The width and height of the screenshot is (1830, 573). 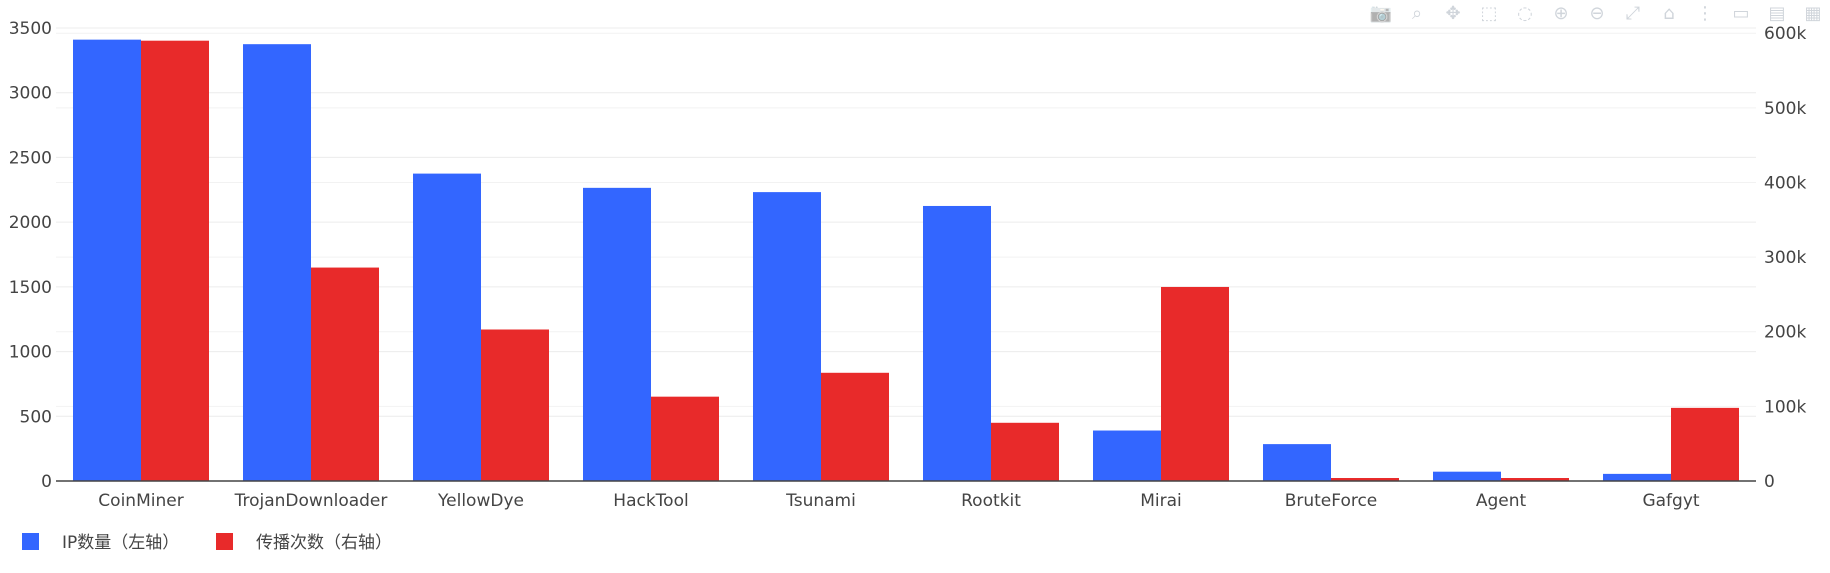 What do you see at coordinates (277, 263) in the screenshot?
I see `bar-ip-count-trojandownloader` at bounding box center [277, 263].